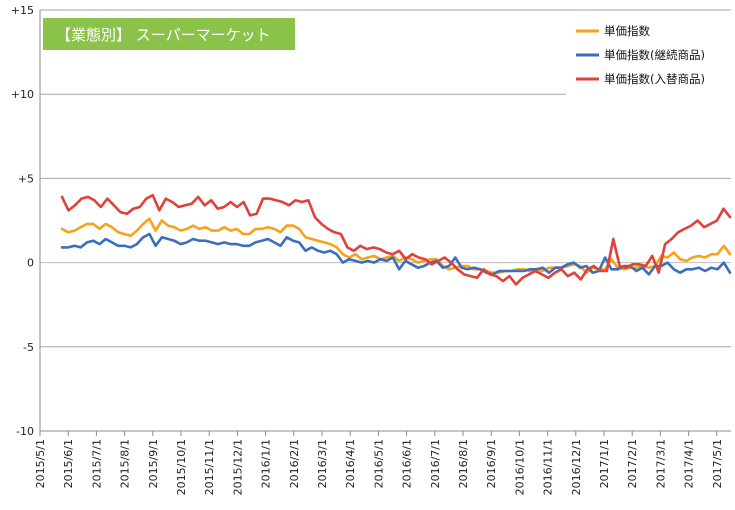  What do you see at coordinates (125, 463) in the screenshot?
I see `x-tick-label: 2015/8/1` at bounding box center [125, 463].